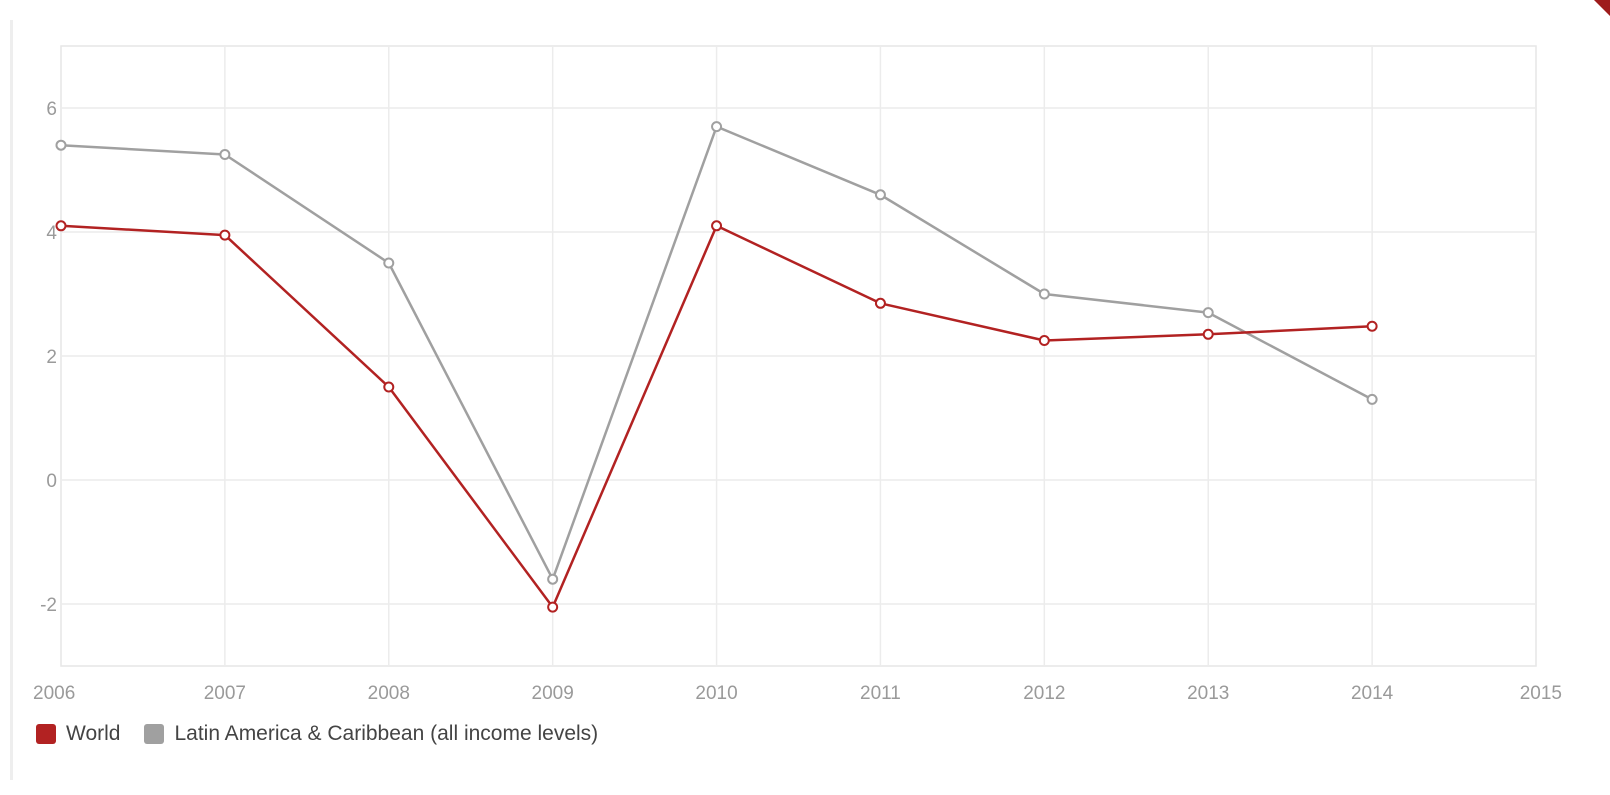 The image size is (1610, 795). I want to click on y-tick-label: 6, so click(51, 109).